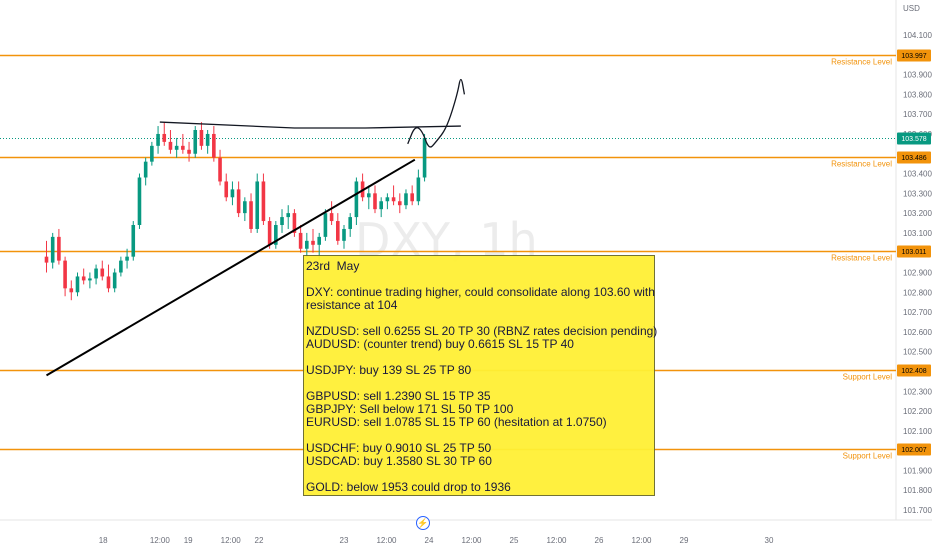 This screenshot has width=932, height=550. I want to click on candlesticks, so click(235, 211).